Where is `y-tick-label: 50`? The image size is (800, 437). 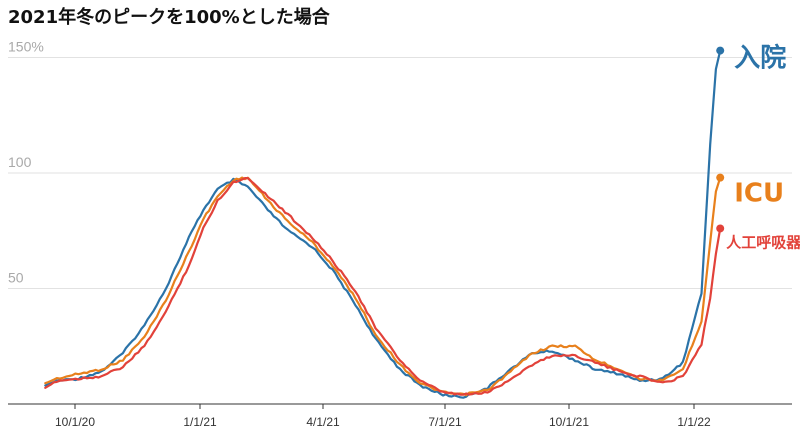
y-tick-label: 50 is located at coordinates (16, 278).